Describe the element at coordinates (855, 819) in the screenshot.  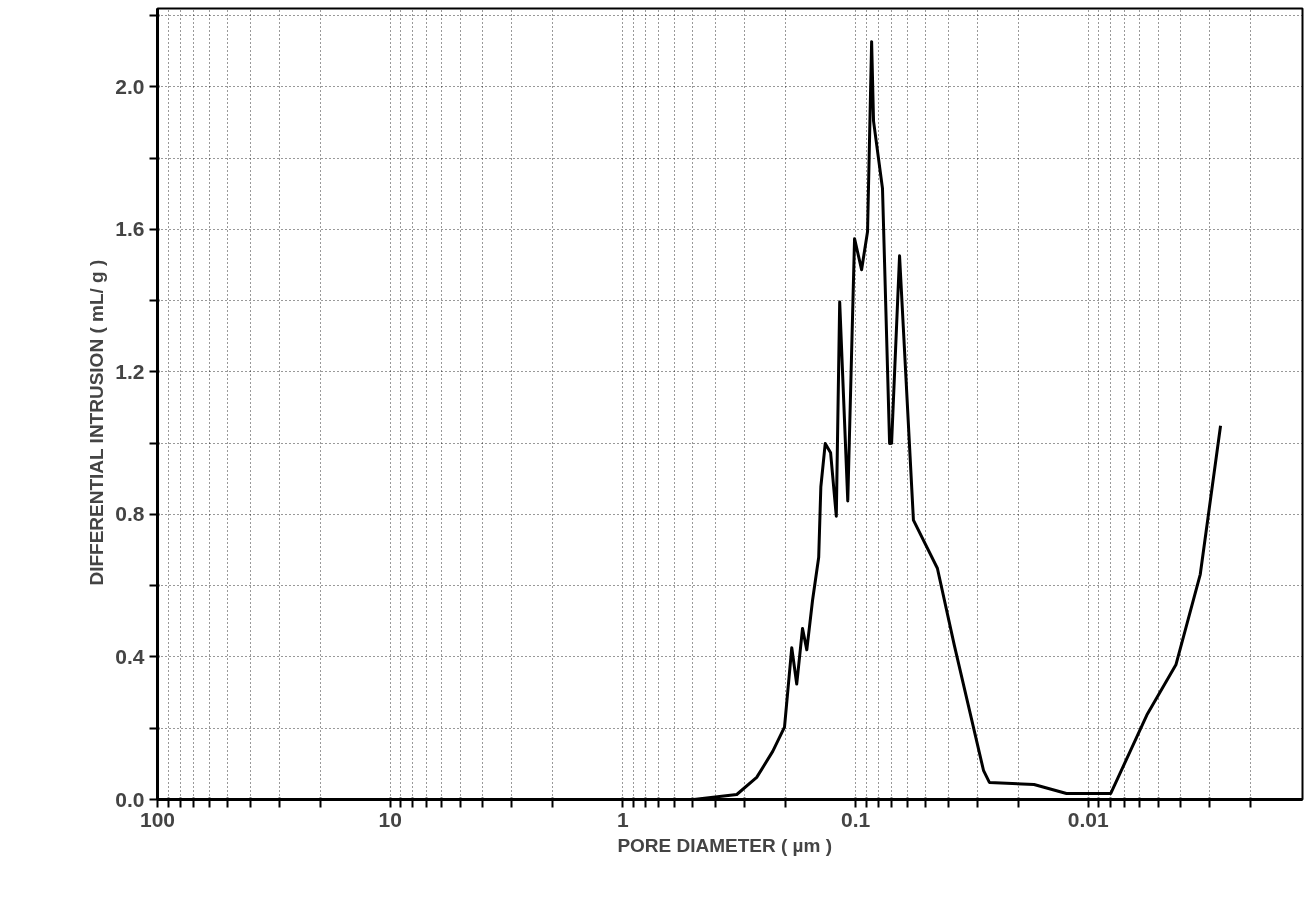
I see `x-tick-label: 0.1` at that location.